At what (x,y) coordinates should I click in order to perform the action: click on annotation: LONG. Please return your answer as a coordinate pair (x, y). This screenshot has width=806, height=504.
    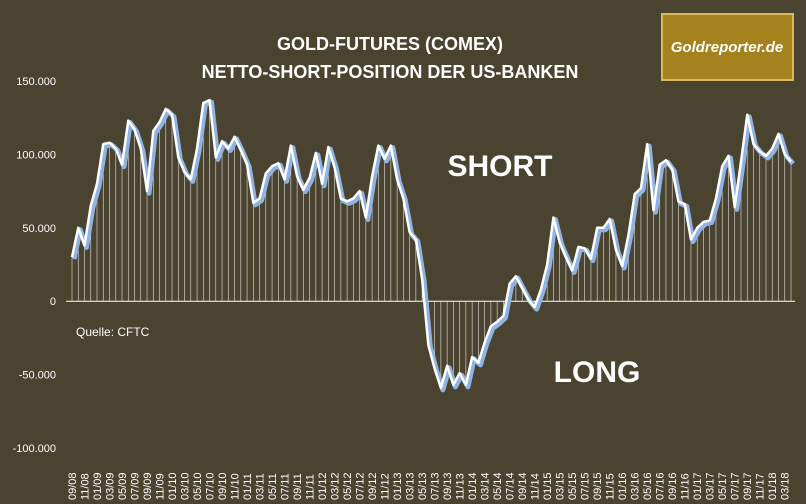
    Looking at the image, I should click on (597, 372).